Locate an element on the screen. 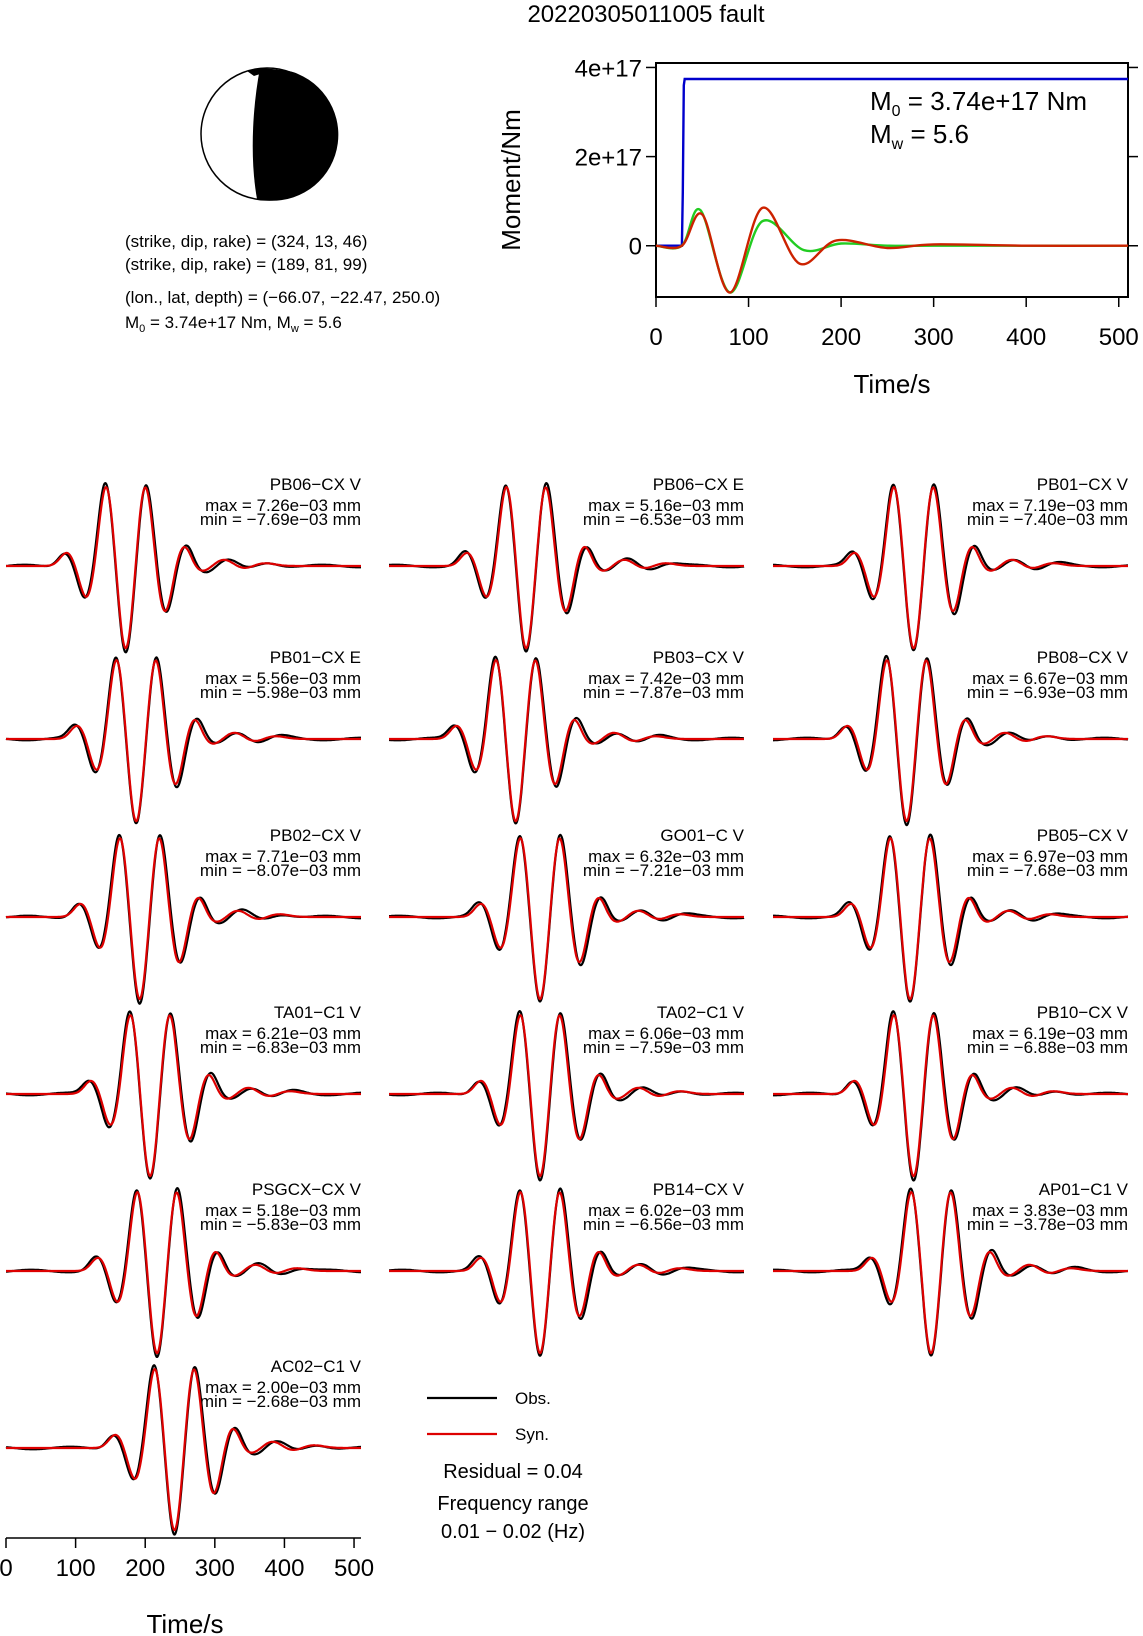  station-label: PB03−CX V is located at coordinates (699, 657).